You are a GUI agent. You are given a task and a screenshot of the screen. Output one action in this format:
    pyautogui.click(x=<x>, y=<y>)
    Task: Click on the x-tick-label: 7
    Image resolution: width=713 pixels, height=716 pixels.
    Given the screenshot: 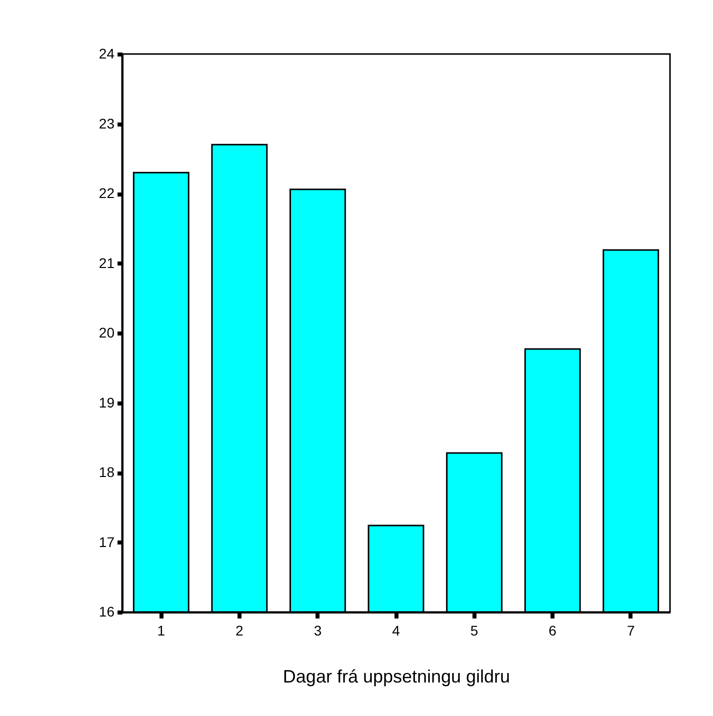 What is the action you would take?
    pyautogui.click(x=630, y=630)
    